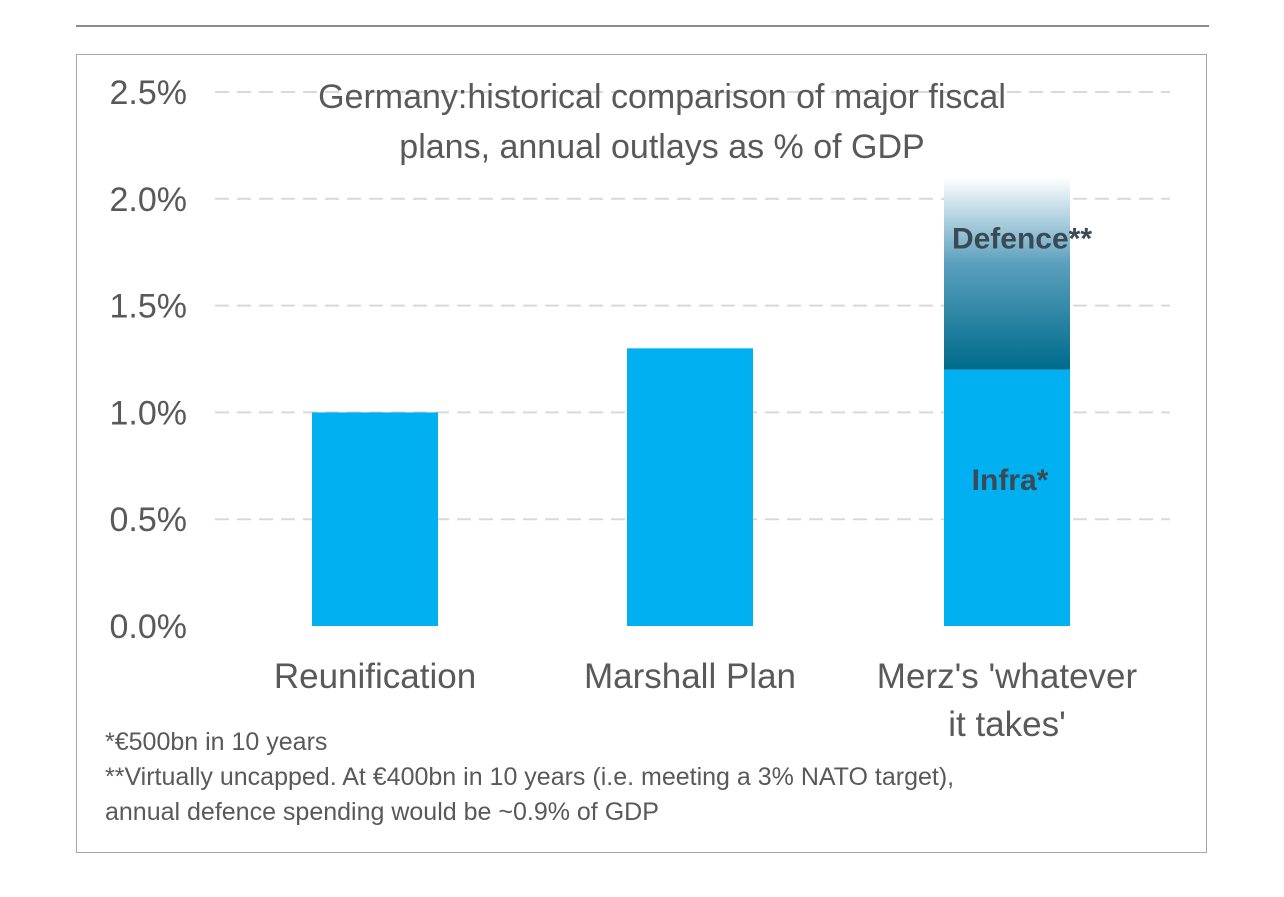 This screenshot has width=1284, height=897. Describe the element at coordinates (149, 627) in the screenshot. I see `y-tick-label: 0.0%` at that location.